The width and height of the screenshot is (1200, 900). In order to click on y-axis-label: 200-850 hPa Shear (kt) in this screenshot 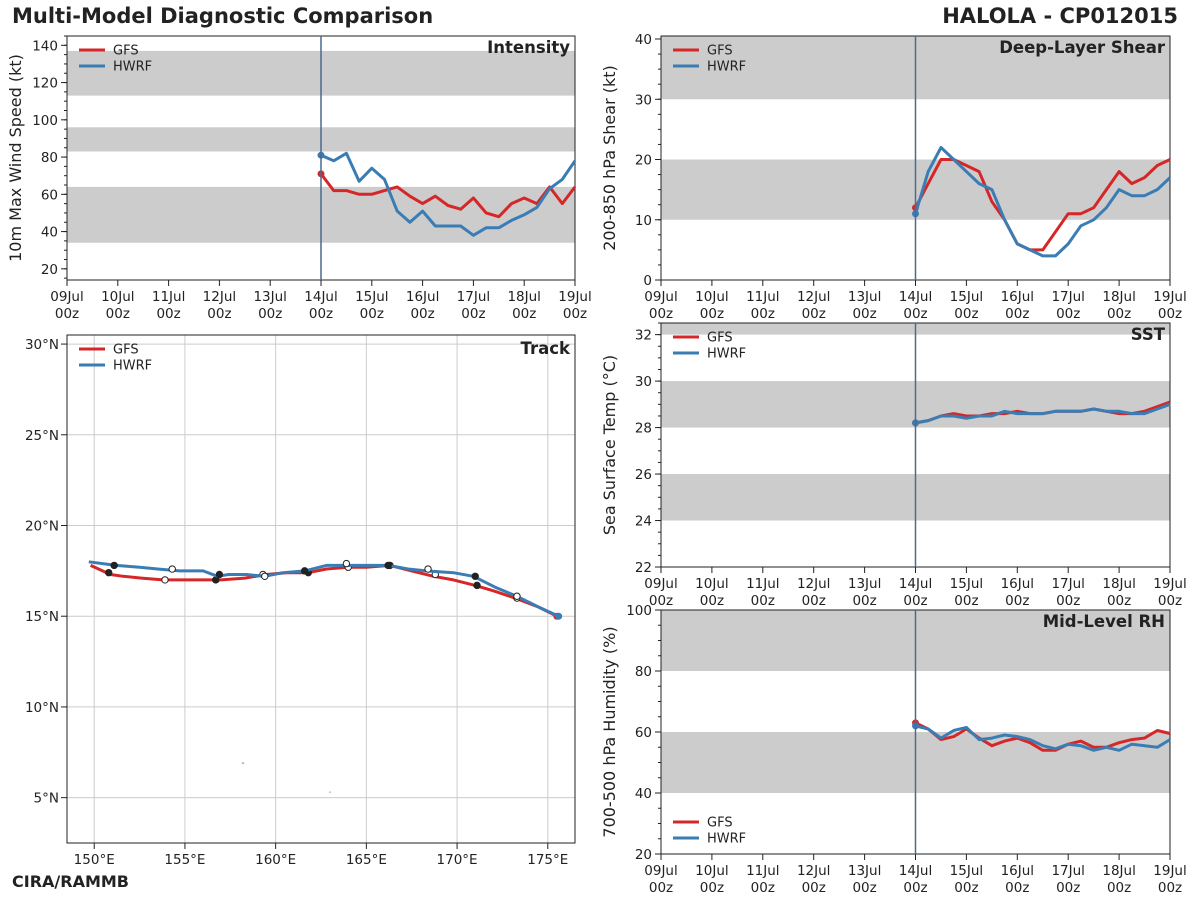, I will do `click(609, 158)`.